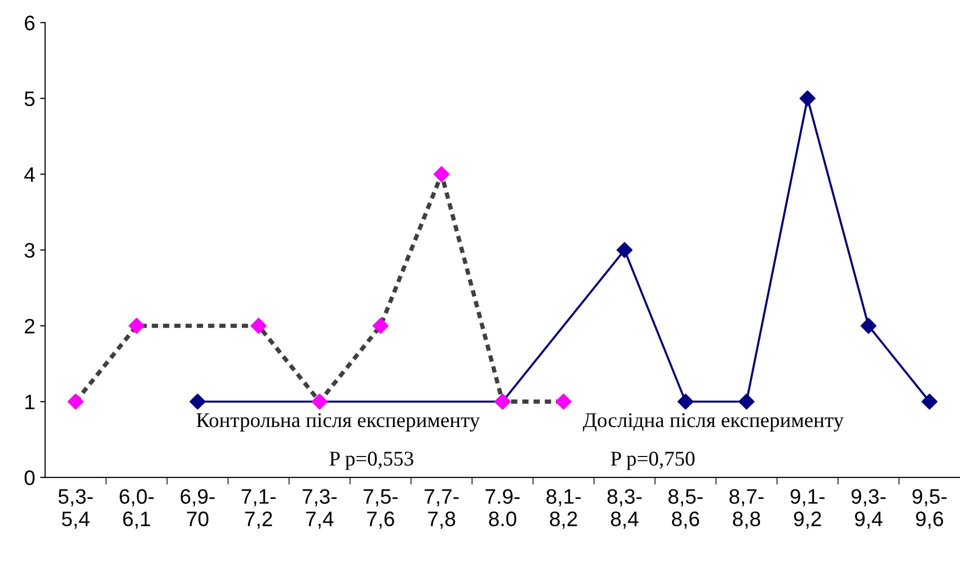 Image resolution: width=960 pixels, height=565 pixels. I want to click on x-tick-label: 7,3- 7,4, so click(319, 509).